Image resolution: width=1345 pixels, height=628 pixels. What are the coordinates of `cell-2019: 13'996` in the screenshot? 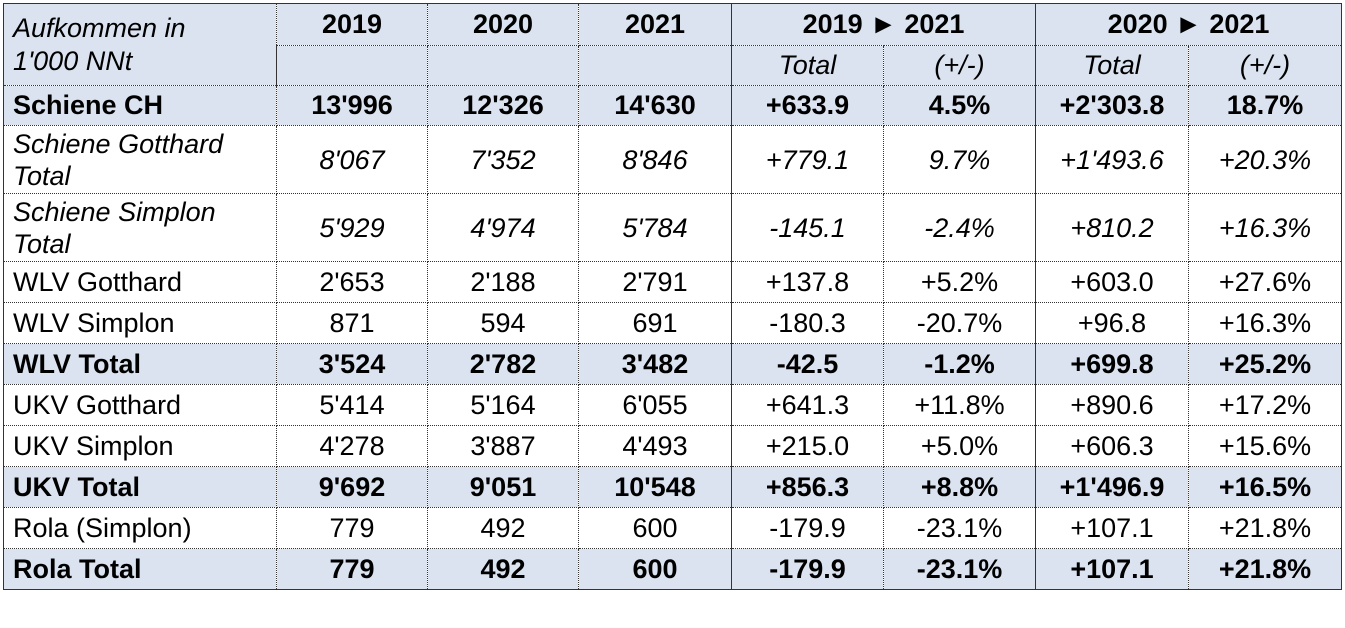 It's located at (352, 105).